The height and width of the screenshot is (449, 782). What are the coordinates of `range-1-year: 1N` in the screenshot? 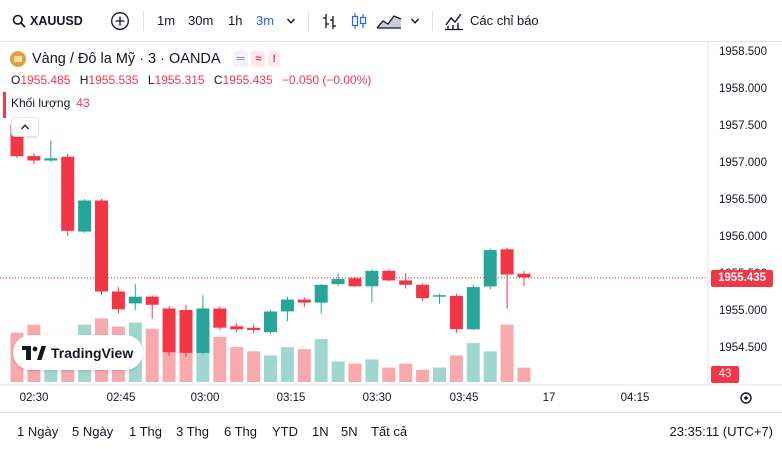 It's located at (320, 431).